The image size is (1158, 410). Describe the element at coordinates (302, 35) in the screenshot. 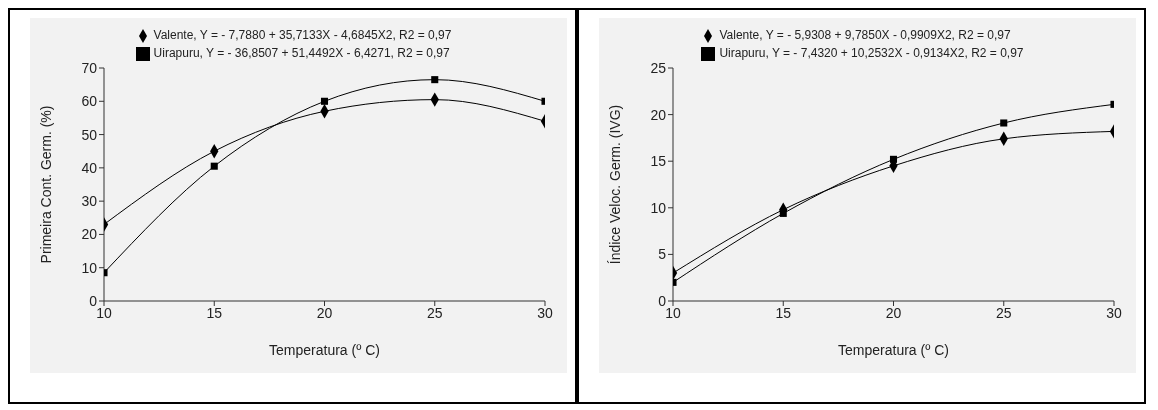

I see `legend-label: Valente, Y = - 7,7880 + 35,7133X - 4,6845X2, R2 = 0,97` at that location.